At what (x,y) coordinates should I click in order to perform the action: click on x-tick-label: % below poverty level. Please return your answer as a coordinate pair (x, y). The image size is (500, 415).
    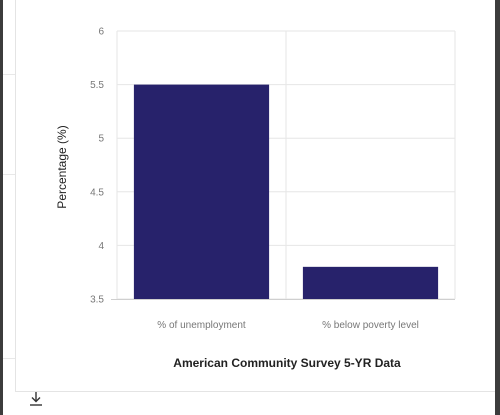
    Looking at the image, I should click on (370, 325).